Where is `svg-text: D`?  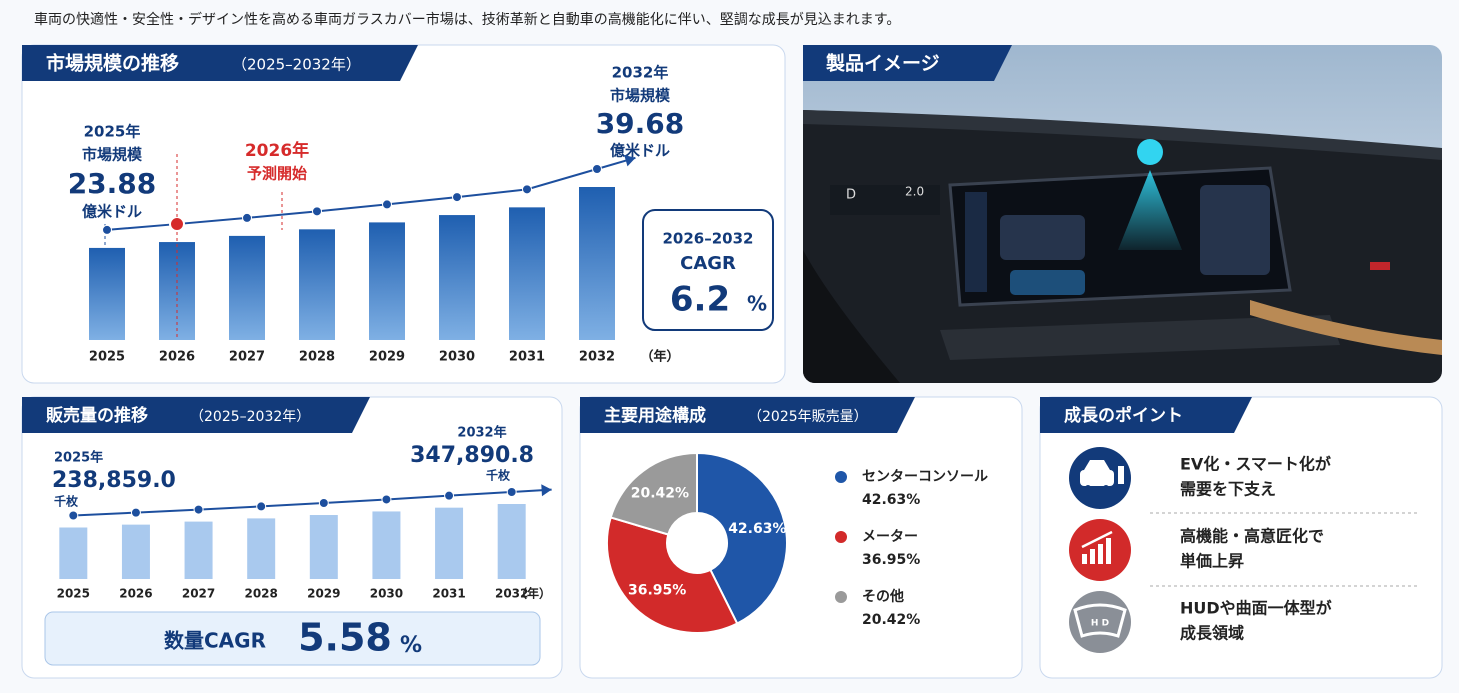 svg-text: D is located at coordinates (851, 195).